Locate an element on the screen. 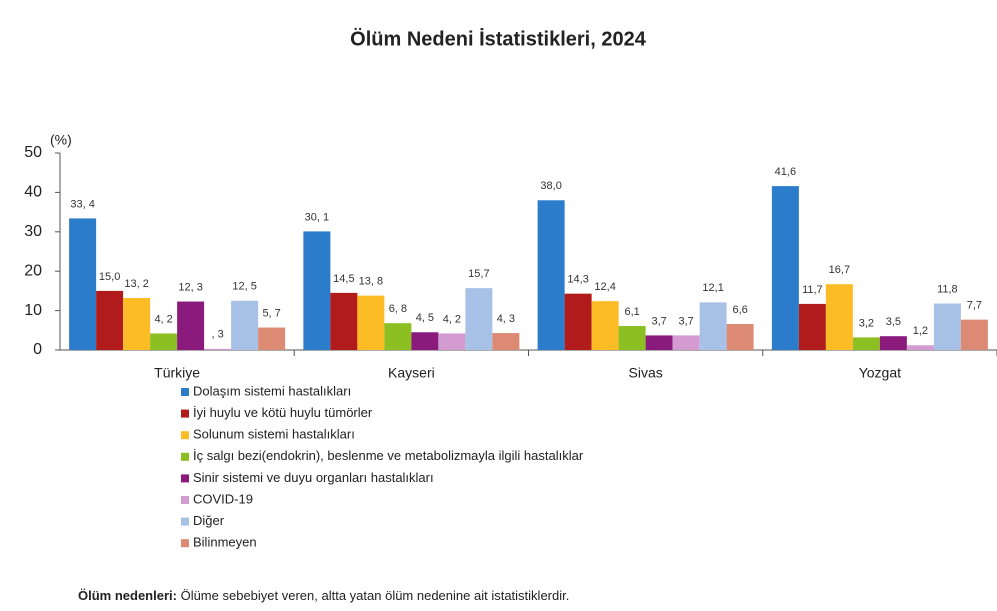 This screenshot has height=611, width=997. y-axis-label: (%) is located at coordinates (61, 140).